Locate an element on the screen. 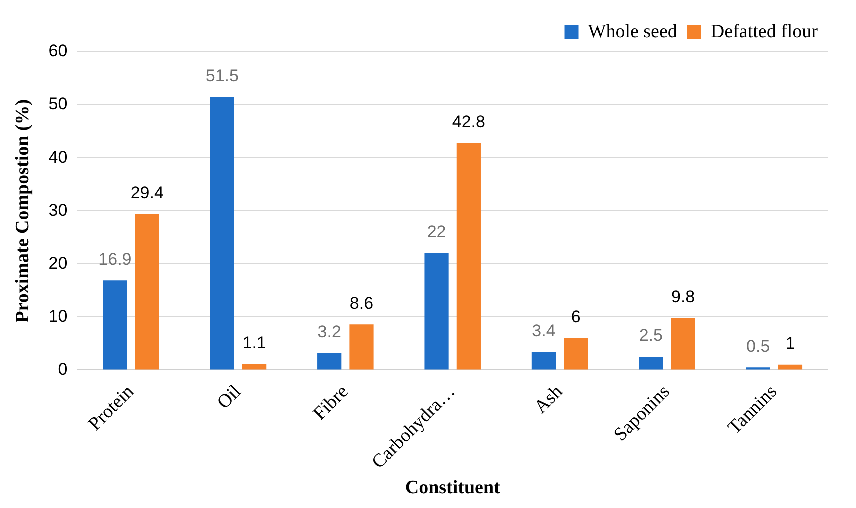 The image size is (856, 508). data-label: 8.6 is located at coordinates (362, 303).